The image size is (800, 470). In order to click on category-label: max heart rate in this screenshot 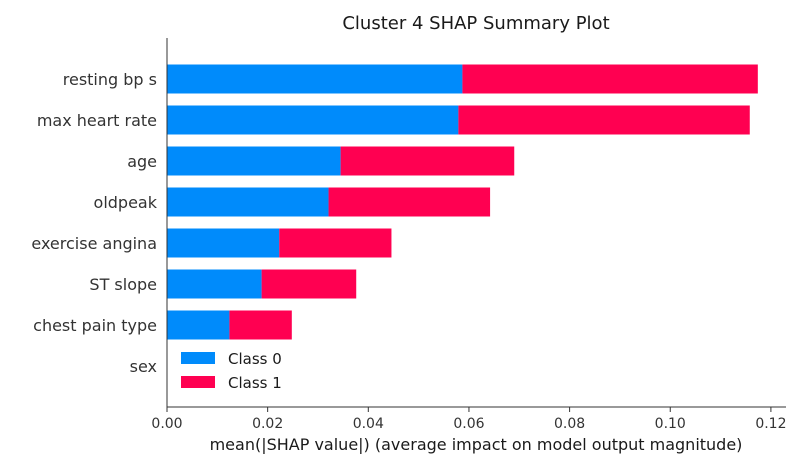, I will do `click(97, 120)`.